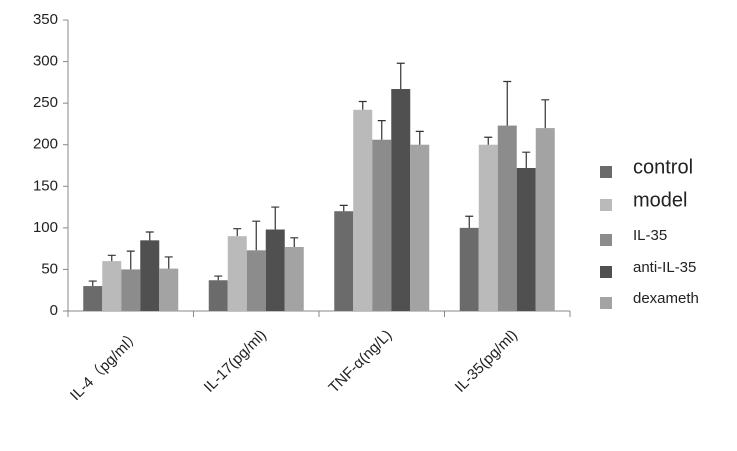 Image resolution: width=737 pixels, height=451 pixels. I want to click on y-tick-label: 100, so click(45, 227).